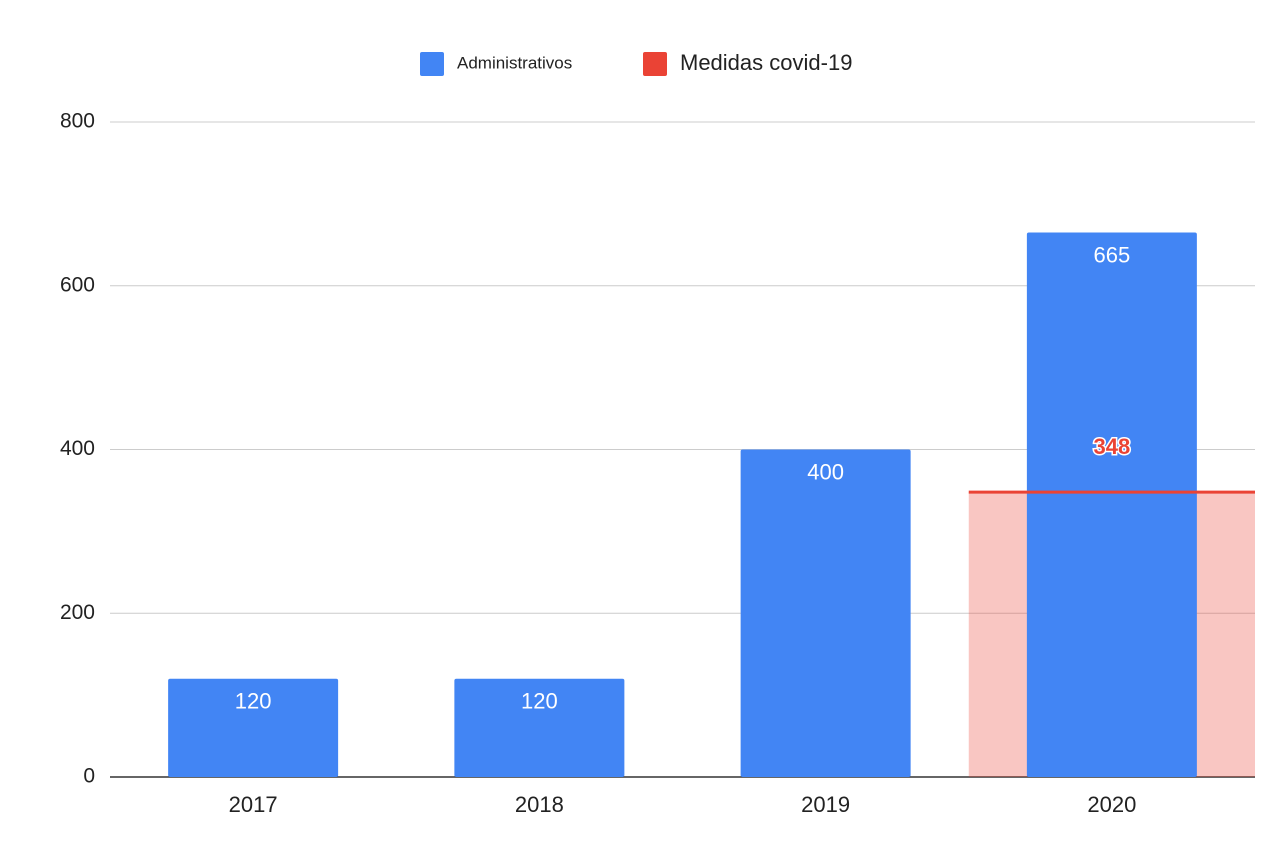 The width and height of the screenshot is (1271, 859). What do you see at coordinates (77, 612) in the screenshot?
I see `y-tick-label: 200` at bounding box center [77, 612].